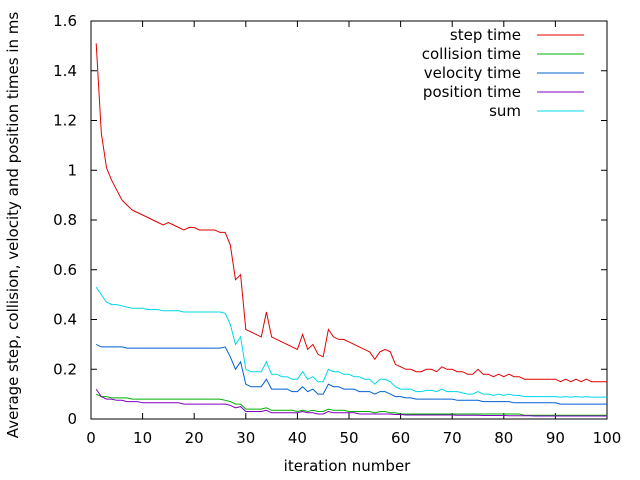 The image size is (640, 480). Describe the element at coordinates (194, 438) in the screenshot. I see `x-tick-label: 20` at that location.